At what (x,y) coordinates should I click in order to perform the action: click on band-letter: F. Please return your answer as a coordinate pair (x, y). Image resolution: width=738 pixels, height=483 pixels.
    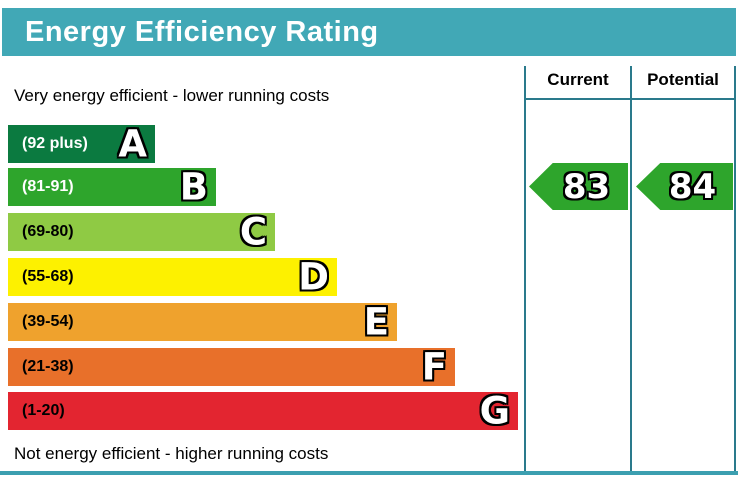
    Looking at the image, I should click on (434, 367).